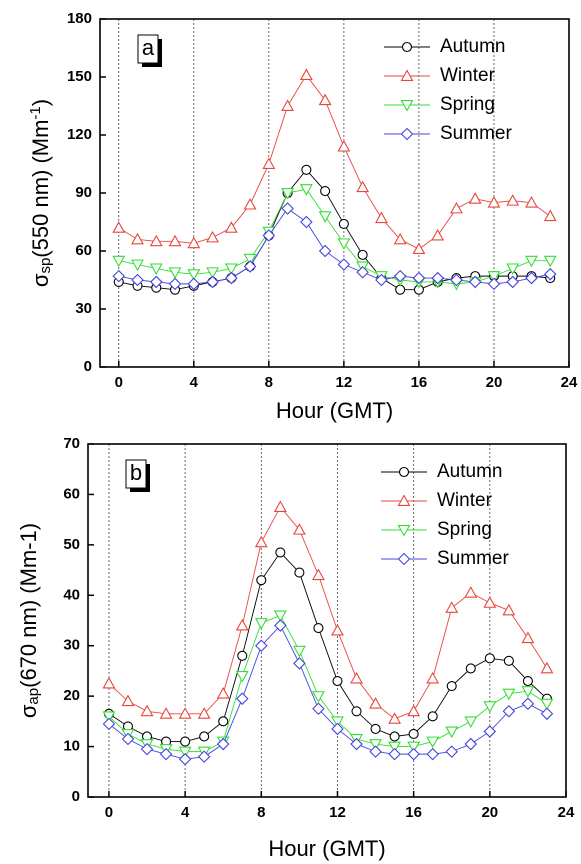 The image size is (581, 864). Describe the element at coordinates (35, 112) in the screenshot. I see `y-axis-title-part: -1` at that location.